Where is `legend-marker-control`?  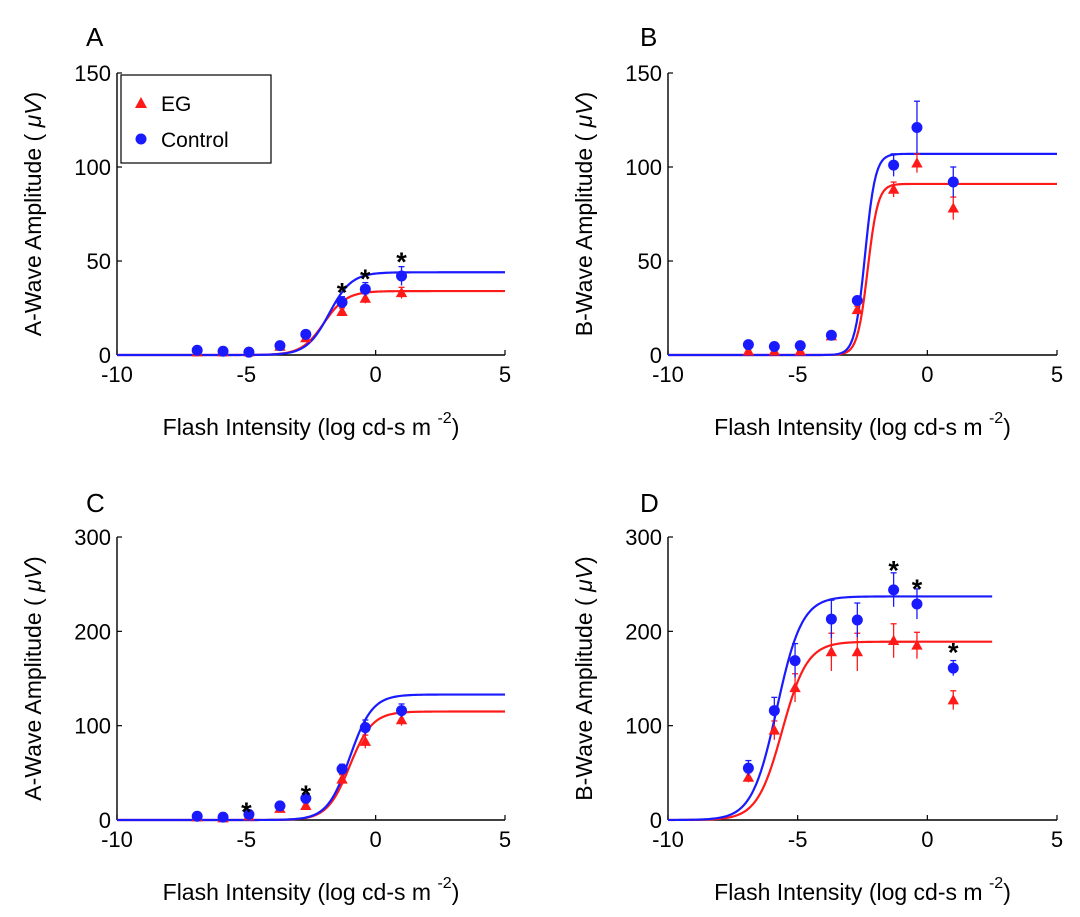 legend-marker-control is located at coordinates (141, 139).